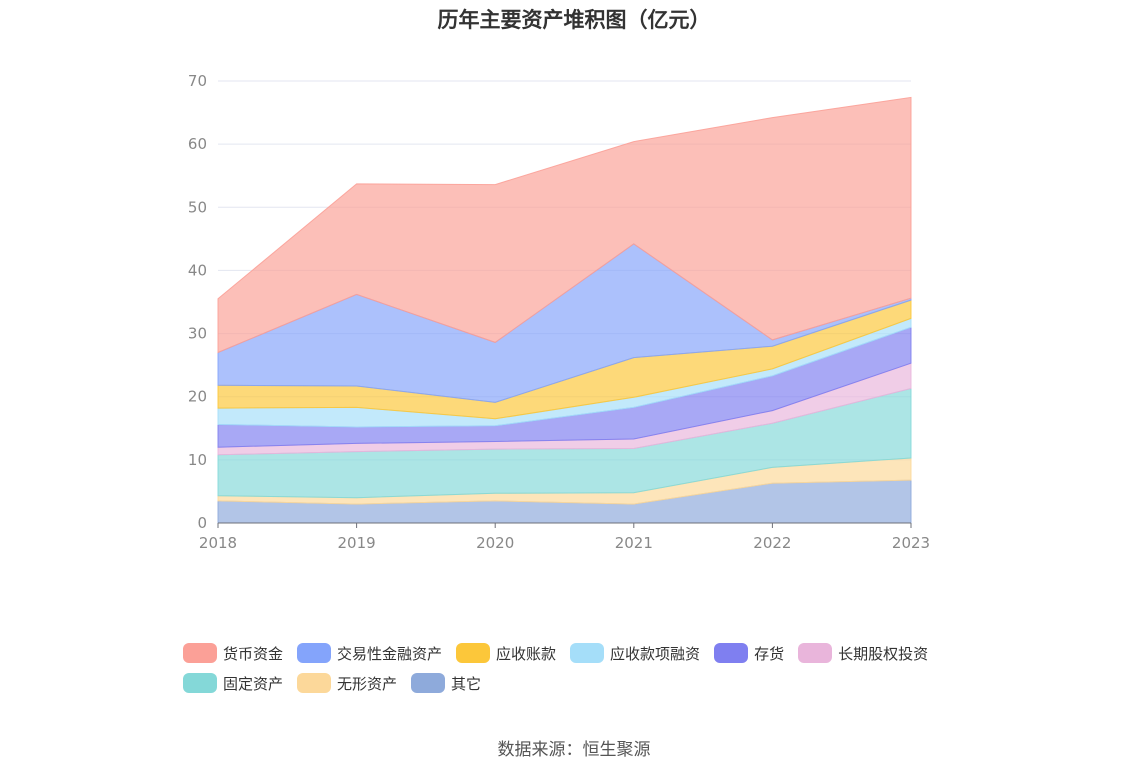 The height and width of the screenshot is (776, 1148). Describe the element at coordinates (197, 334) in the screenshot. I see `y-tick-label: 30` at that location.